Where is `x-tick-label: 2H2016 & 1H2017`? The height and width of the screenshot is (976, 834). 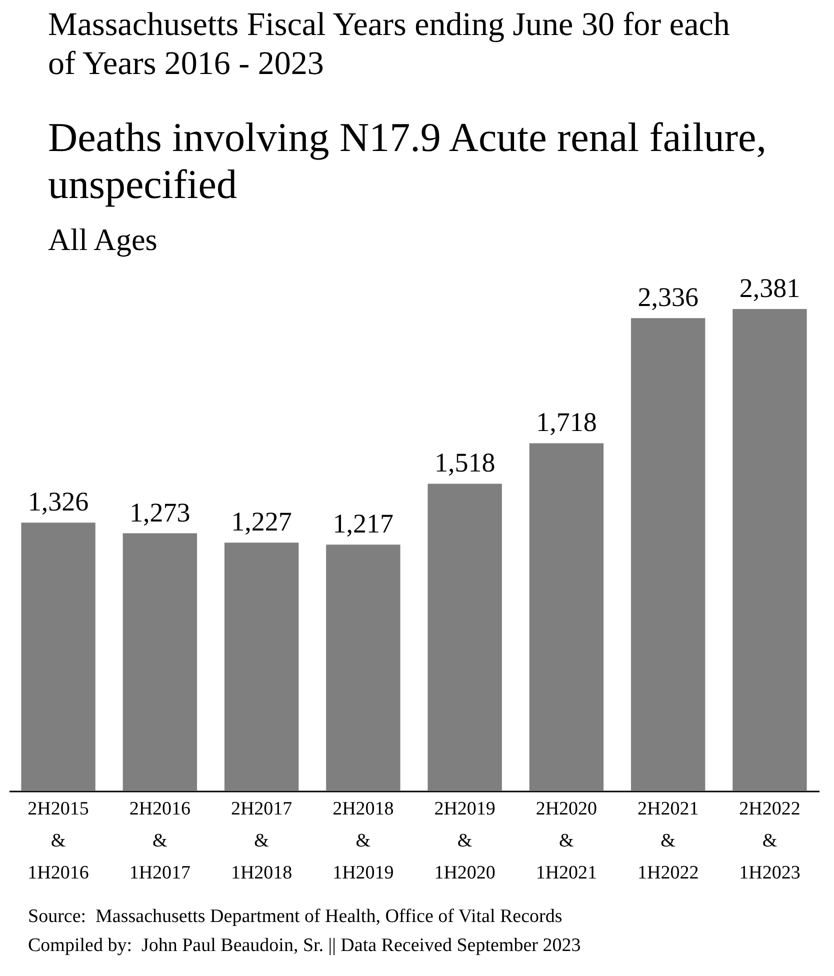 x-tick-label: 2H2016 & 1H2017 is located at coordinates (160, 841).